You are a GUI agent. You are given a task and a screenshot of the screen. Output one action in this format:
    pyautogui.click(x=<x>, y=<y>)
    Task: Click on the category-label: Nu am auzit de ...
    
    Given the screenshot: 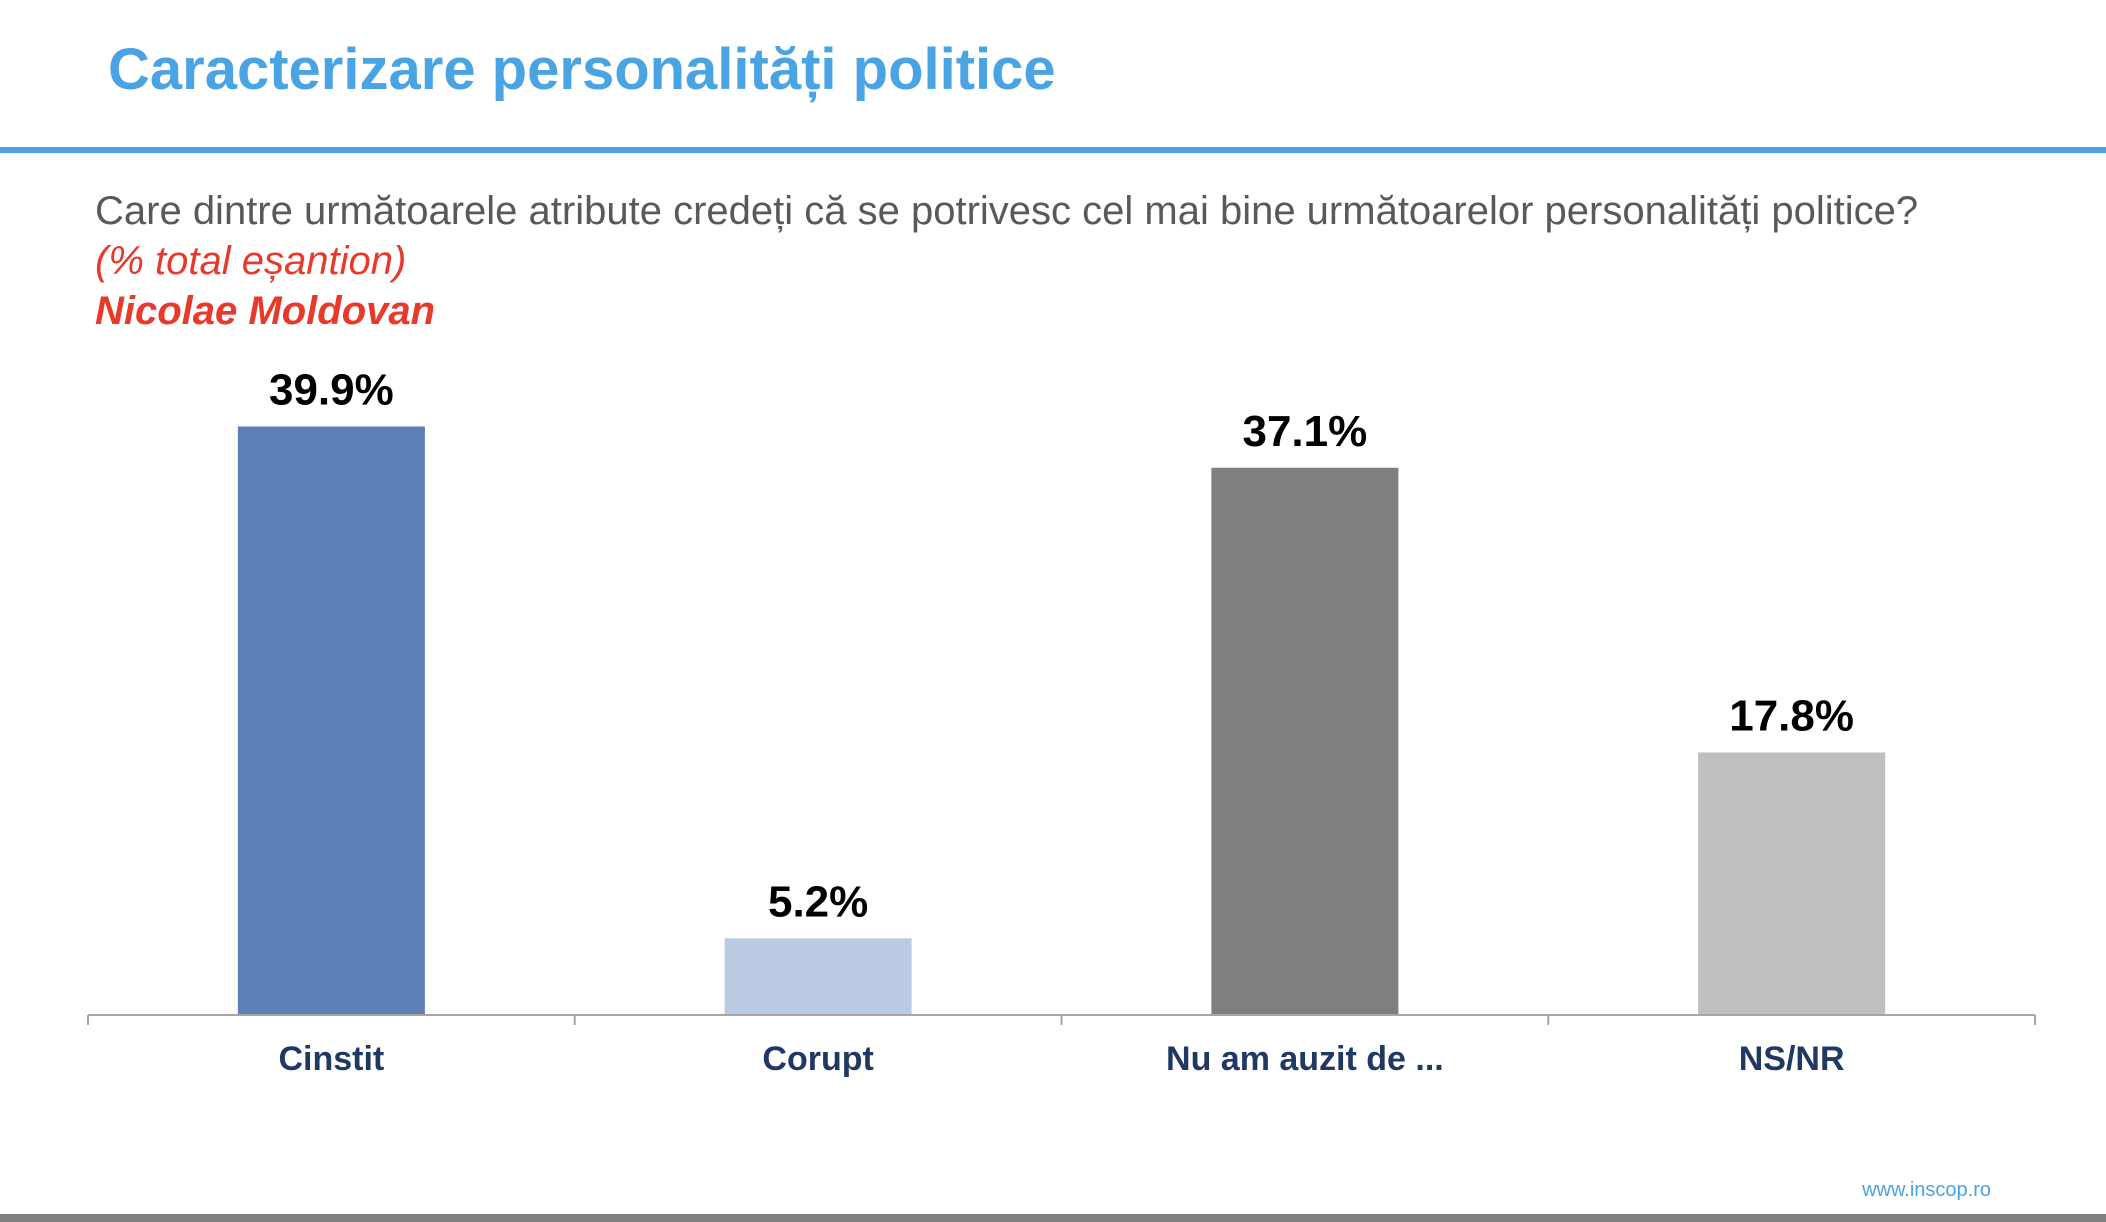 What is the action you would take?
    pyautogui.click(x=1305, y=1059)
    